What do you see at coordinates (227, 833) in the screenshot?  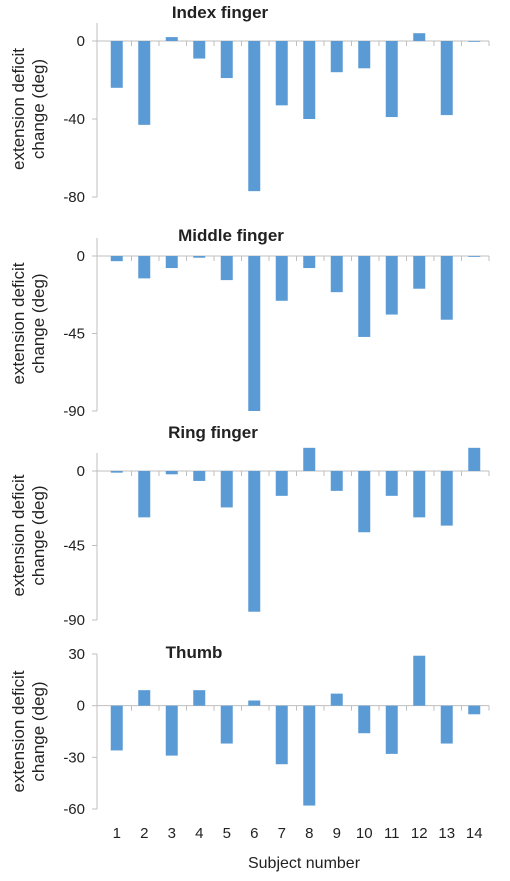 I see `x-tick-label: 5` at bounding box center [227, 833].